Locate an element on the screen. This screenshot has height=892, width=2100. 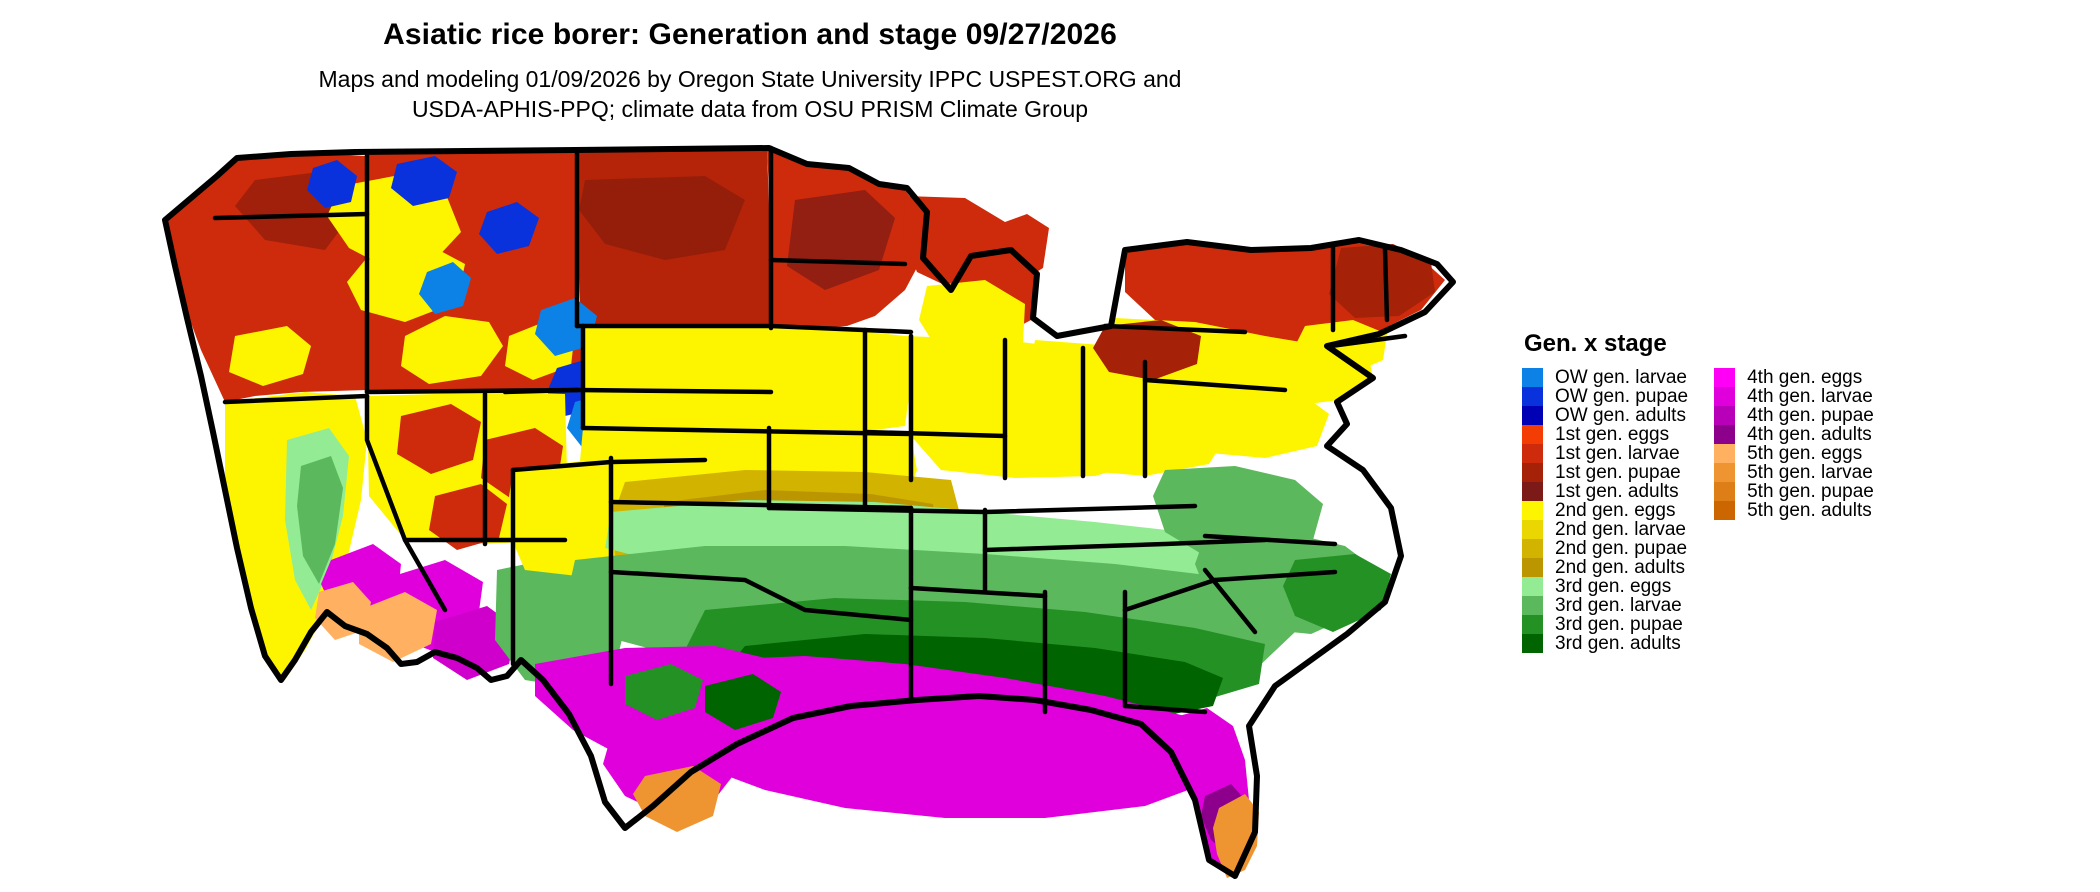
region-lakes-yellow-fringe is located at coordinates (972, 321).